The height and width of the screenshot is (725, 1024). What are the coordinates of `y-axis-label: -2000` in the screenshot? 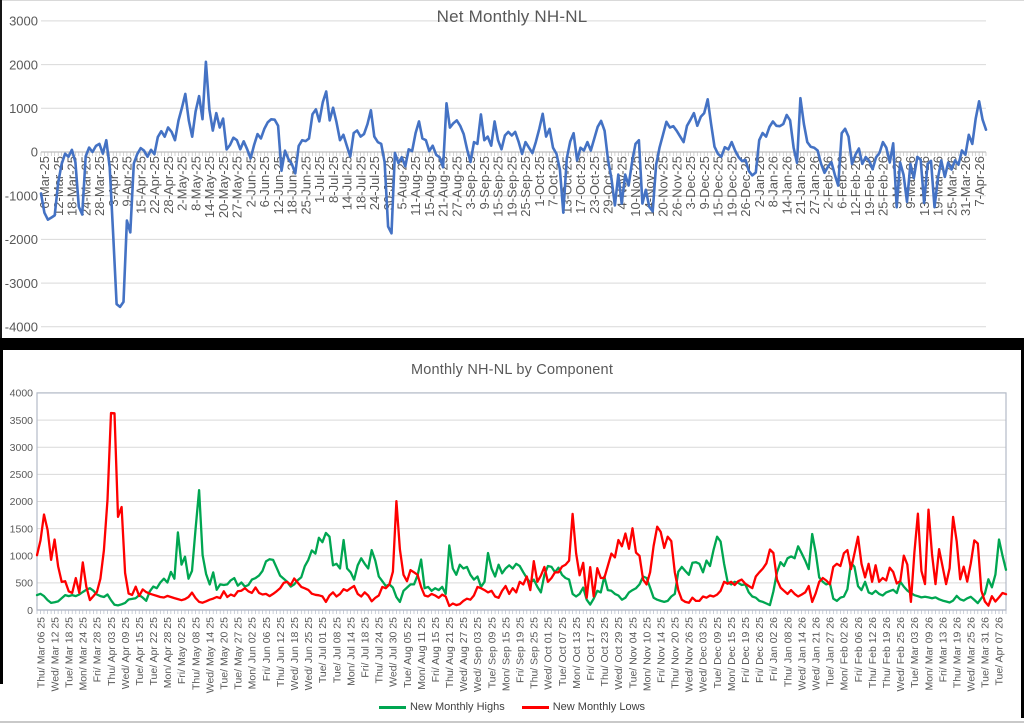 It's located at (21, 239).